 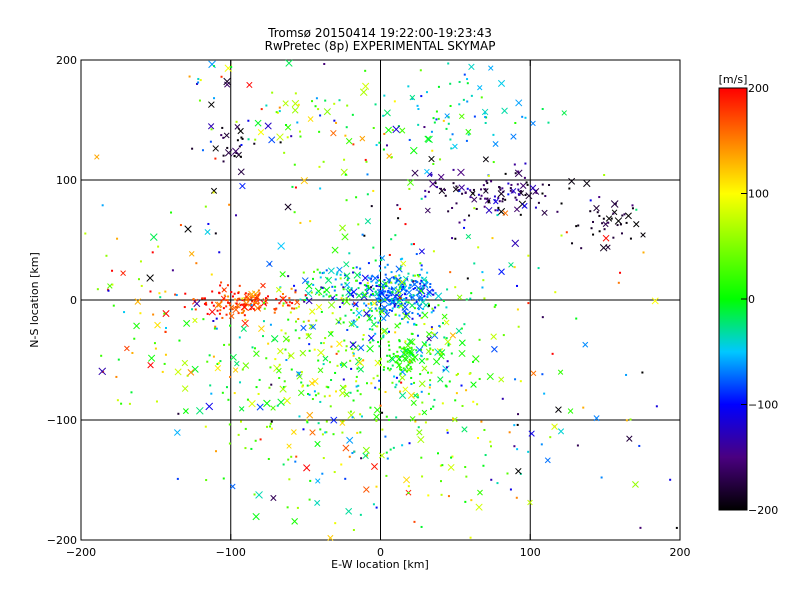 What do you see at coordinates (733, 79) in the screenshot?
I see `colorbar-label: [m/s]` at bounding box center [733, 79].